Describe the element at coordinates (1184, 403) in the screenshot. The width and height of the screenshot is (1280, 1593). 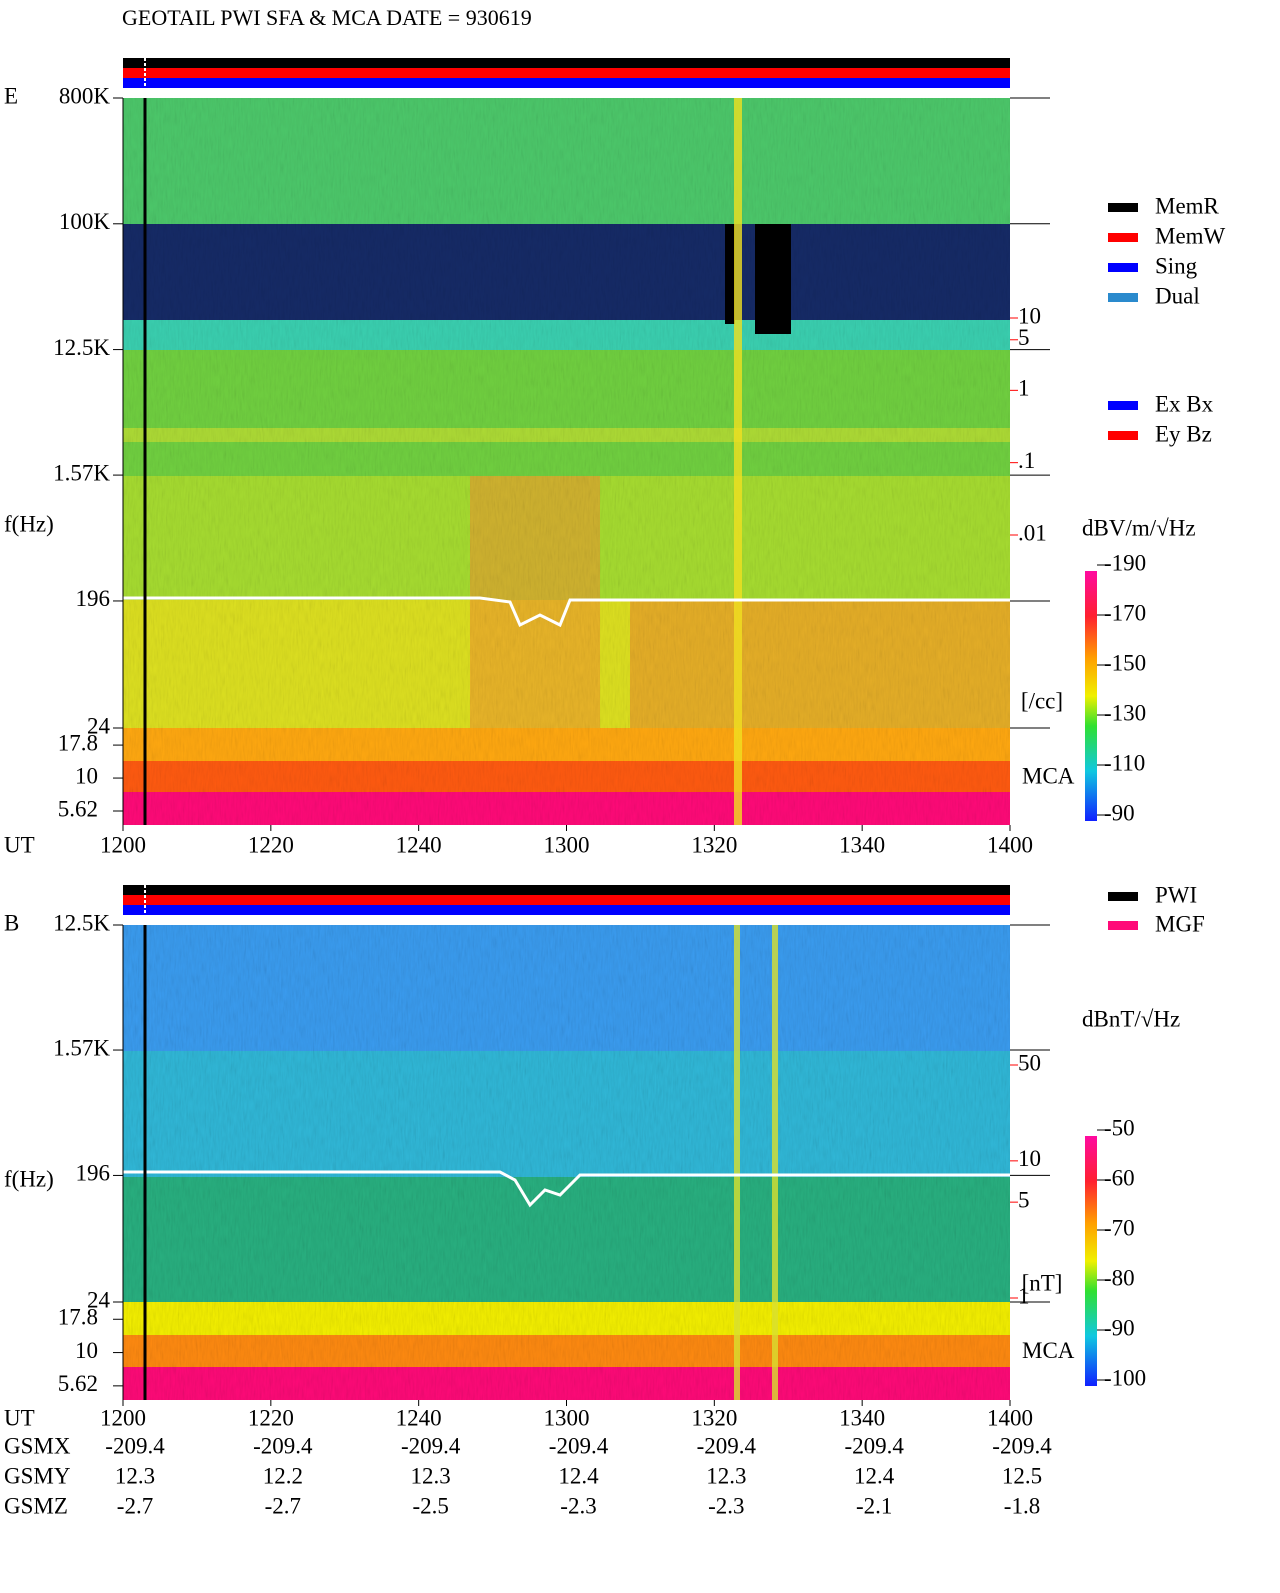
I see `legend-label: Ex Bx` at that location.